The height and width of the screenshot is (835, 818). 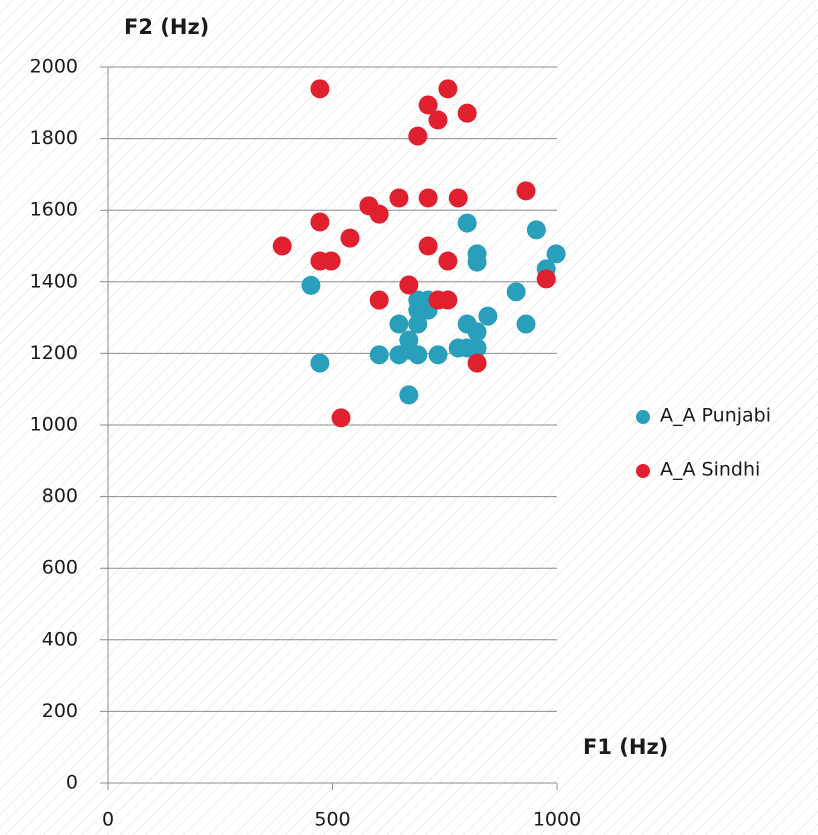 I want to click on x-tick-label: 1000, so click(x=557, y=820).